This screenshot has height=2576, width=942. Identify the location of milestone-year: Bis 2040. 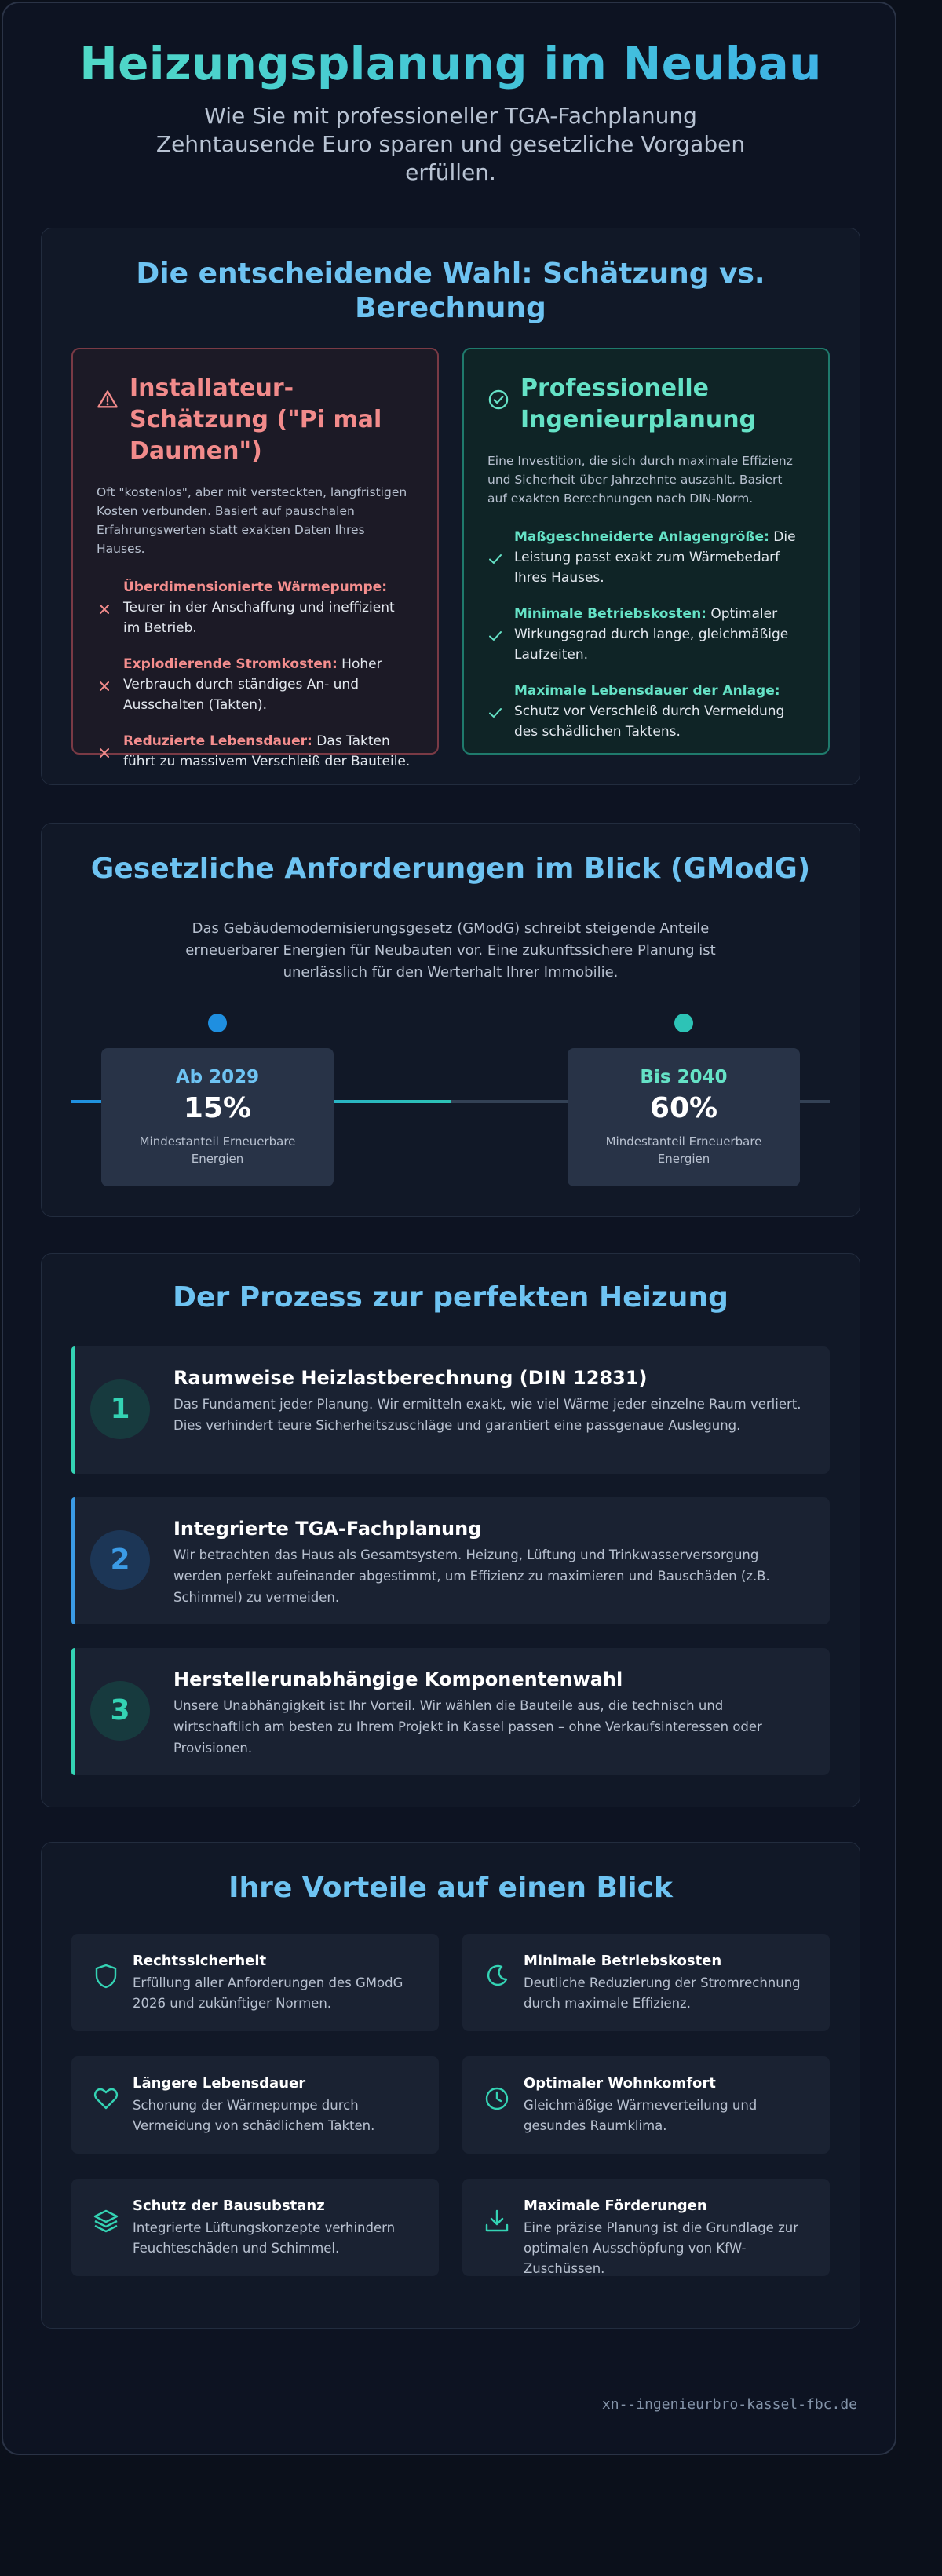
(684, 1077).